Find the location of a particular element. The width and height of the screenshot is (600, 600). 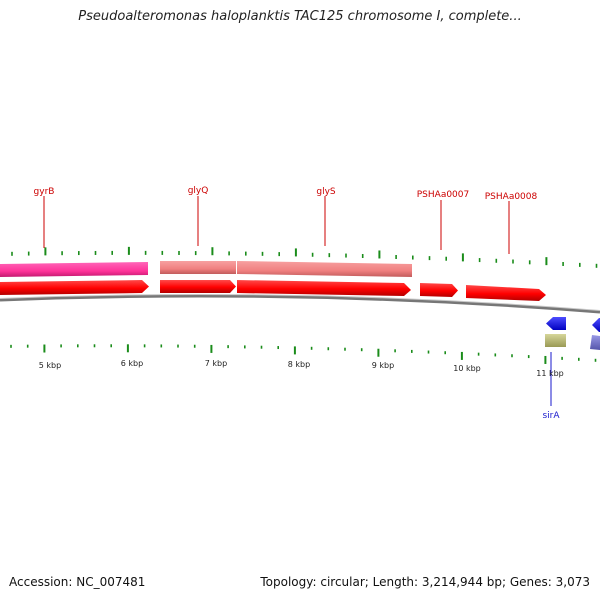

feature-block-purple is located at coordinates (595, 342).